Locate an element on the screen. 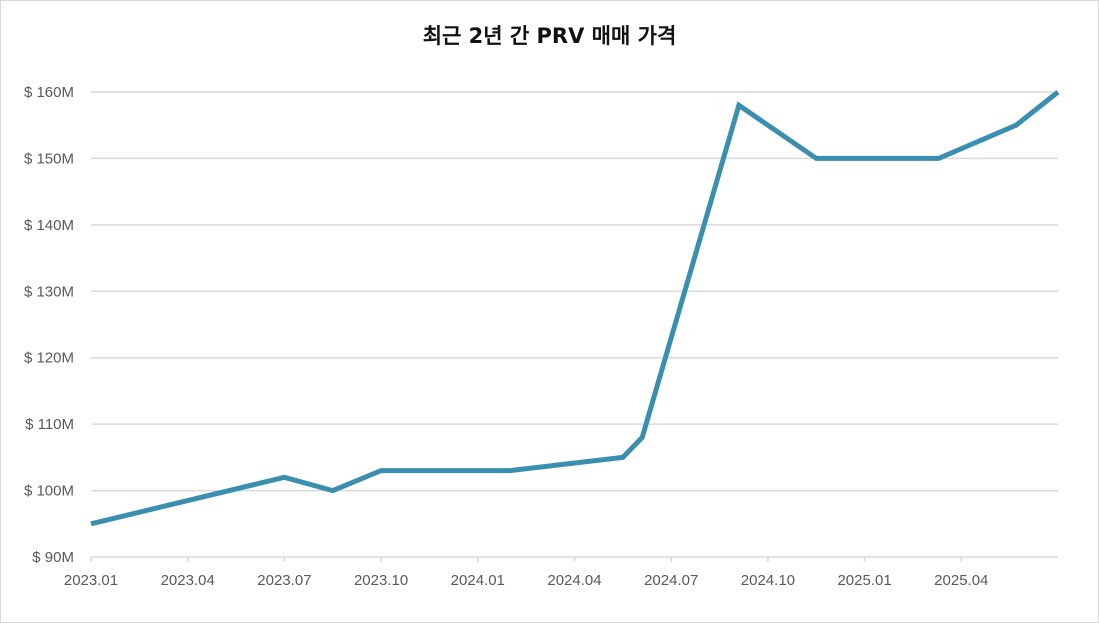  y-tick-label: $ 130M is located at coordinates (49, 291).